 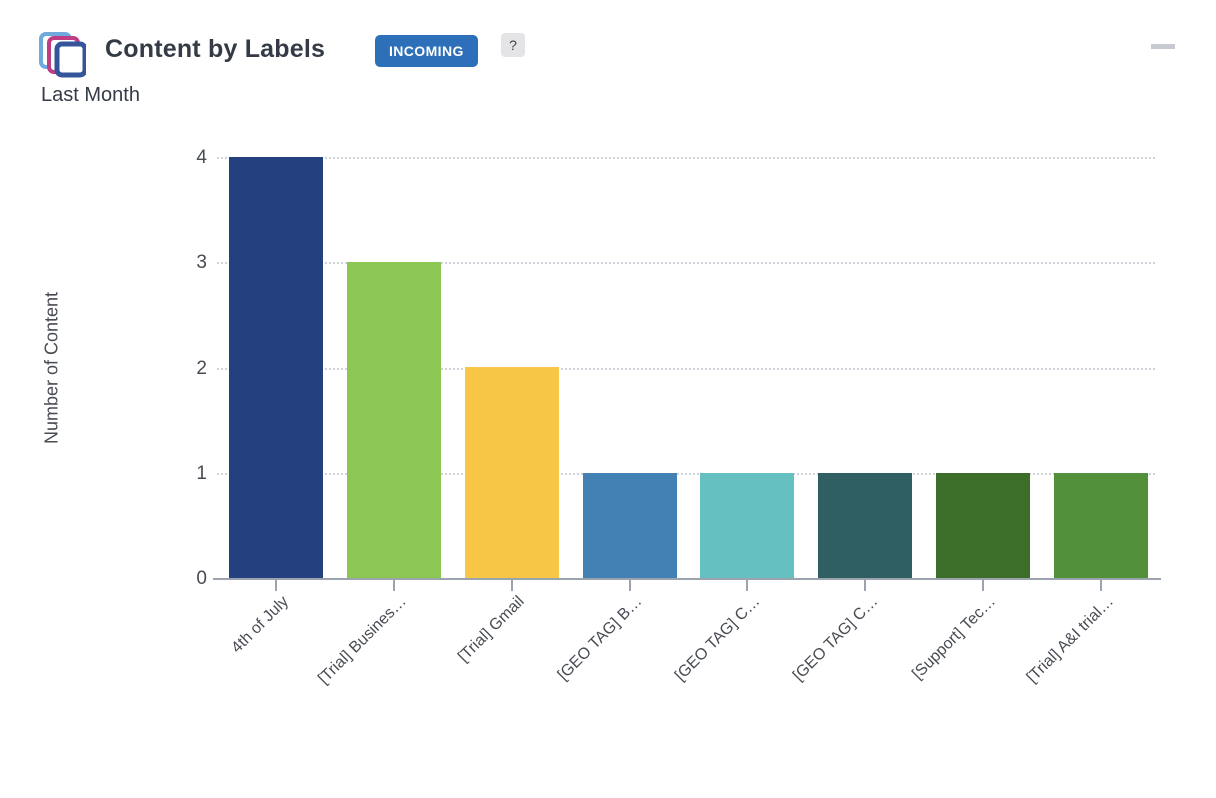 I want to click on hamburger-bar, so click(x=1163, y=46).